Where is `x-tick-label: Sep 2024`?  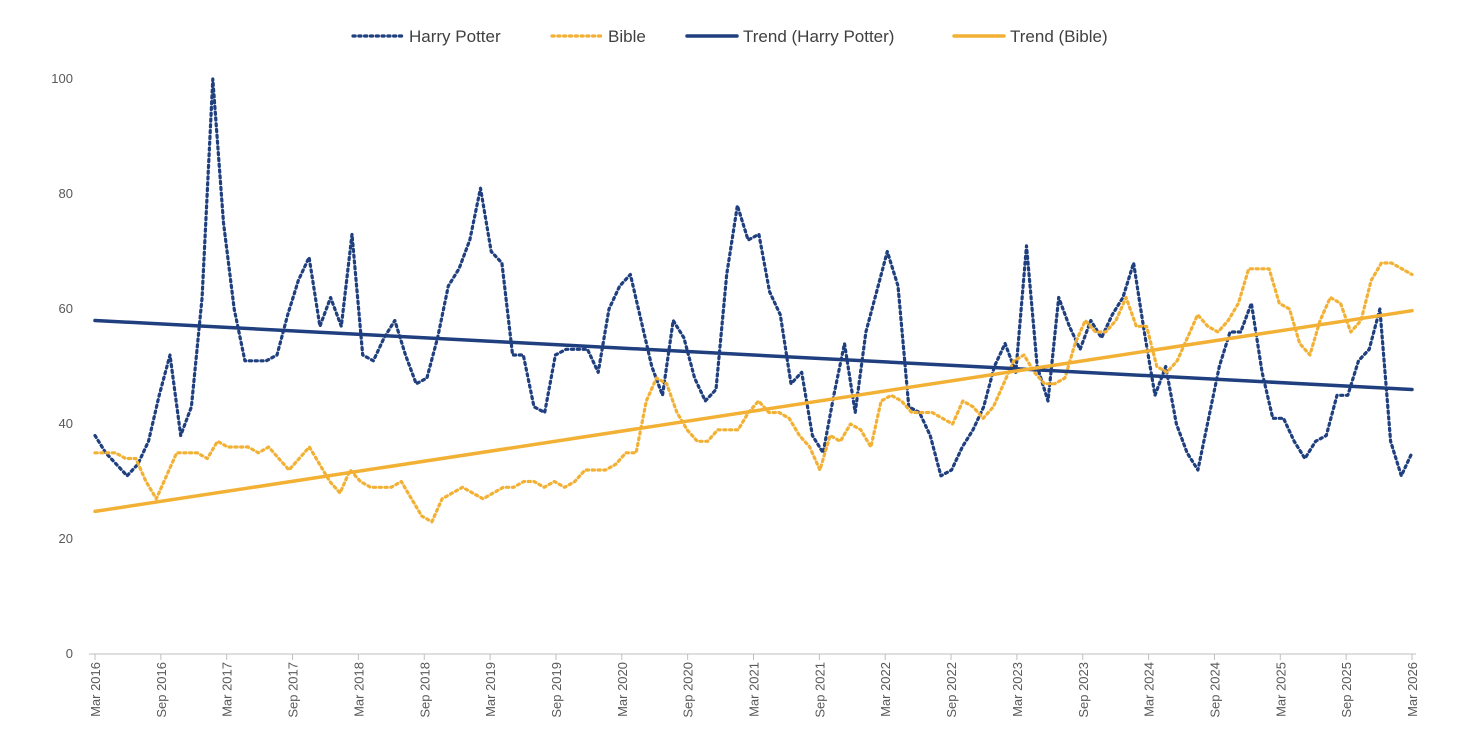
x-tick-label: Sep 2024 is located at coordinates (1214, 690).